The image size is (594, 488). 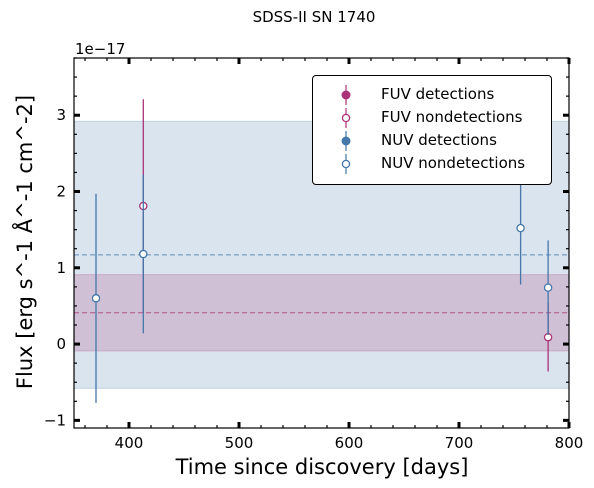 I want to click on chart-title: SDSS-II SN 1740, so click(x=314, y=17).